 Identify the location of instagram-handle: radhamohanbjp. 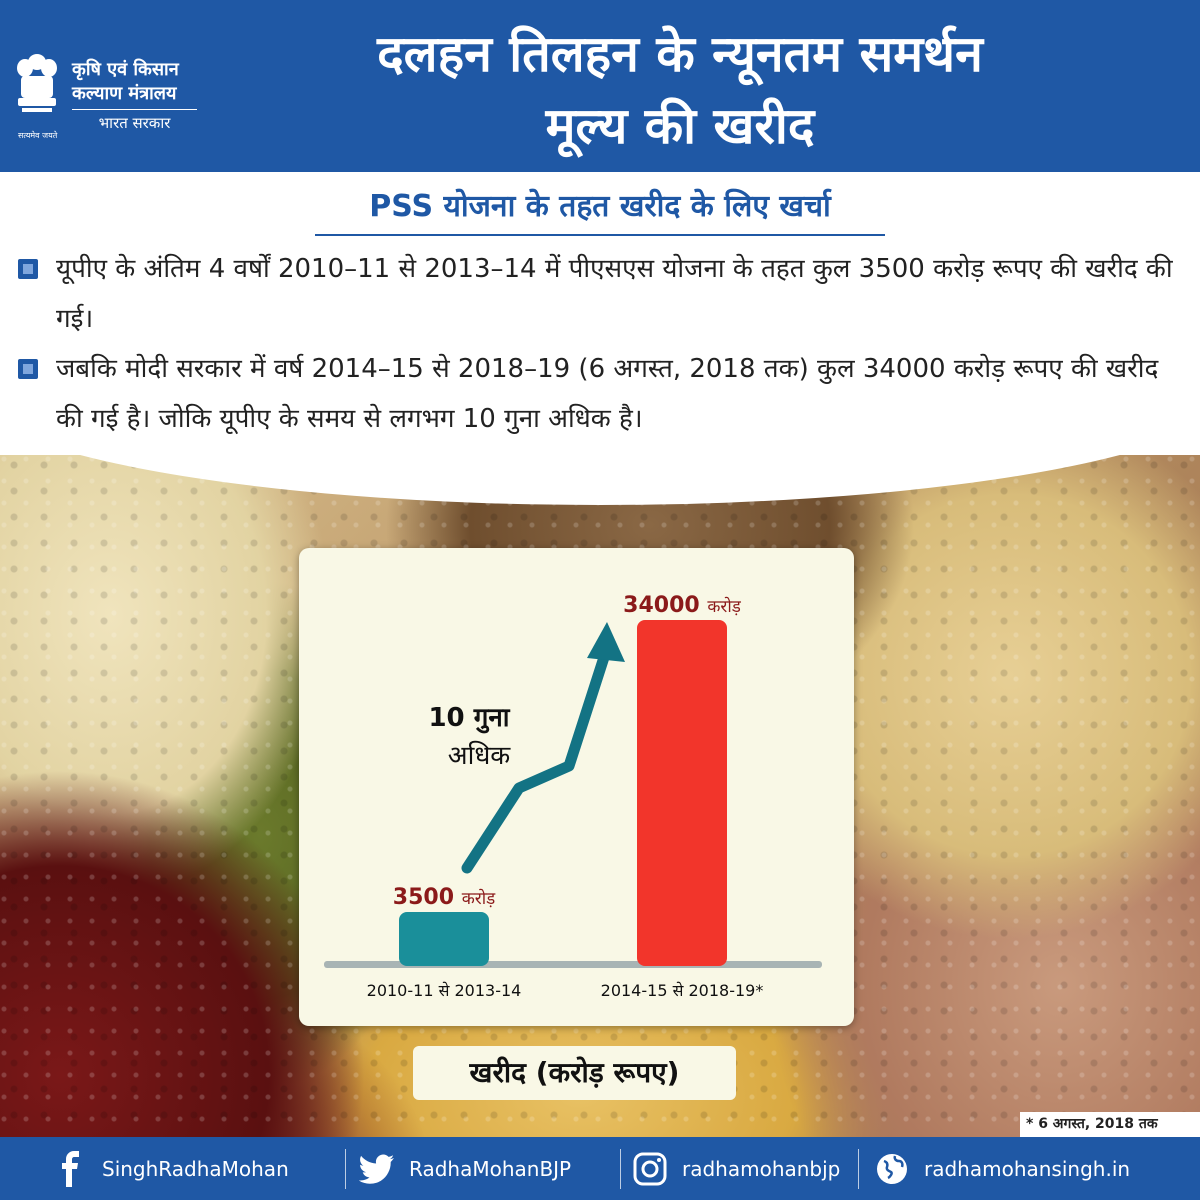
(761, 1169).